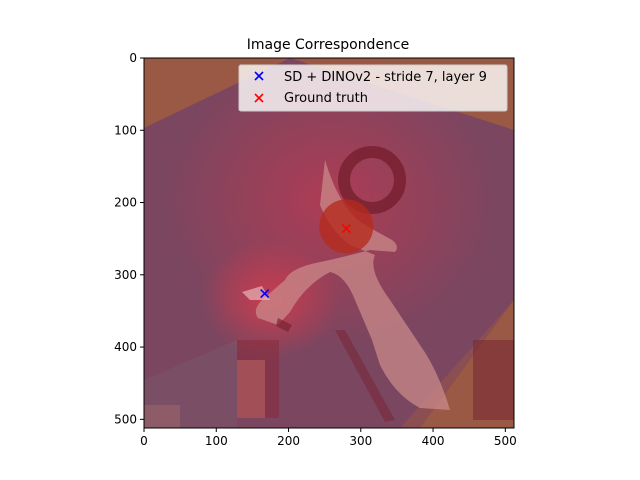  Describe the element at coordinates (265, 294) in the screenshot. I see `prediction-point` at that location.